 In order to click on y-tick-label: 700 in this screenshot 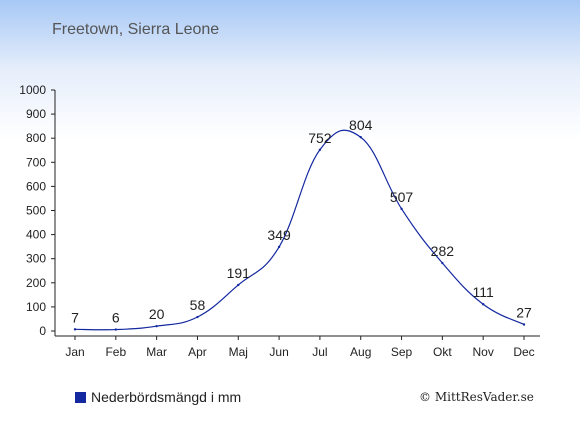, I will do `click(36, 162)`.